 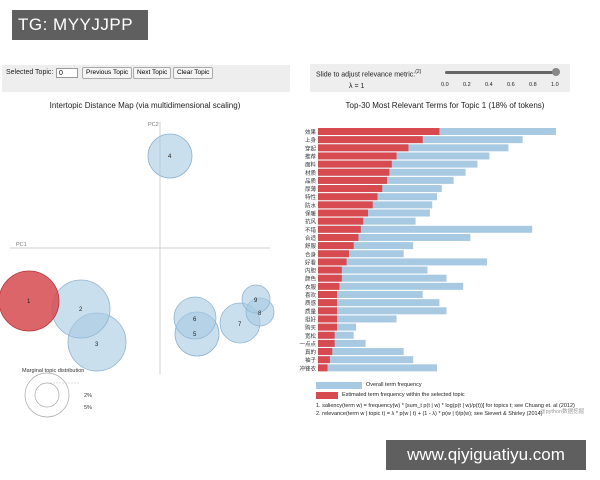 What do you see at coordinates (311, 311) in the screenshot?
I see `term-label: 质量` at bounding box center [311, 311].